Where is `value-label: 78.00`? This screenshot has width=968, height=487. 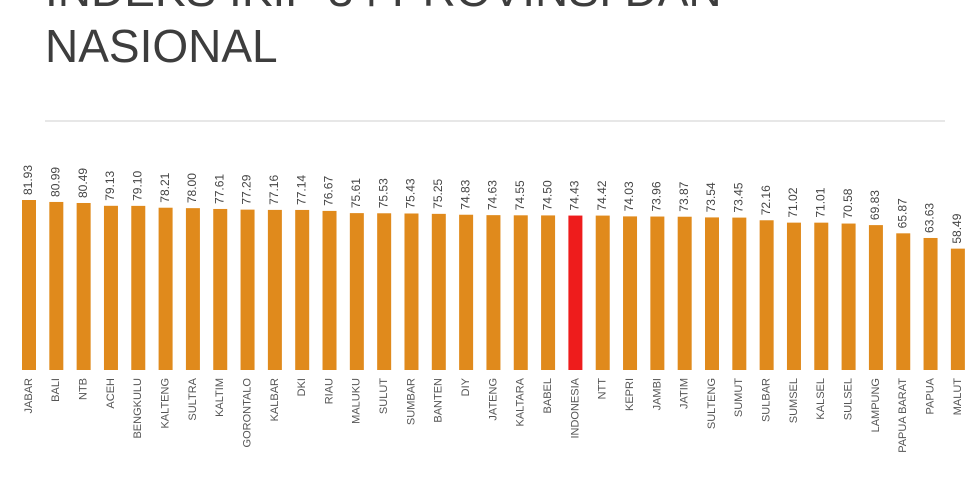 value-label: 78.00 is located at coordinates (192, 188).